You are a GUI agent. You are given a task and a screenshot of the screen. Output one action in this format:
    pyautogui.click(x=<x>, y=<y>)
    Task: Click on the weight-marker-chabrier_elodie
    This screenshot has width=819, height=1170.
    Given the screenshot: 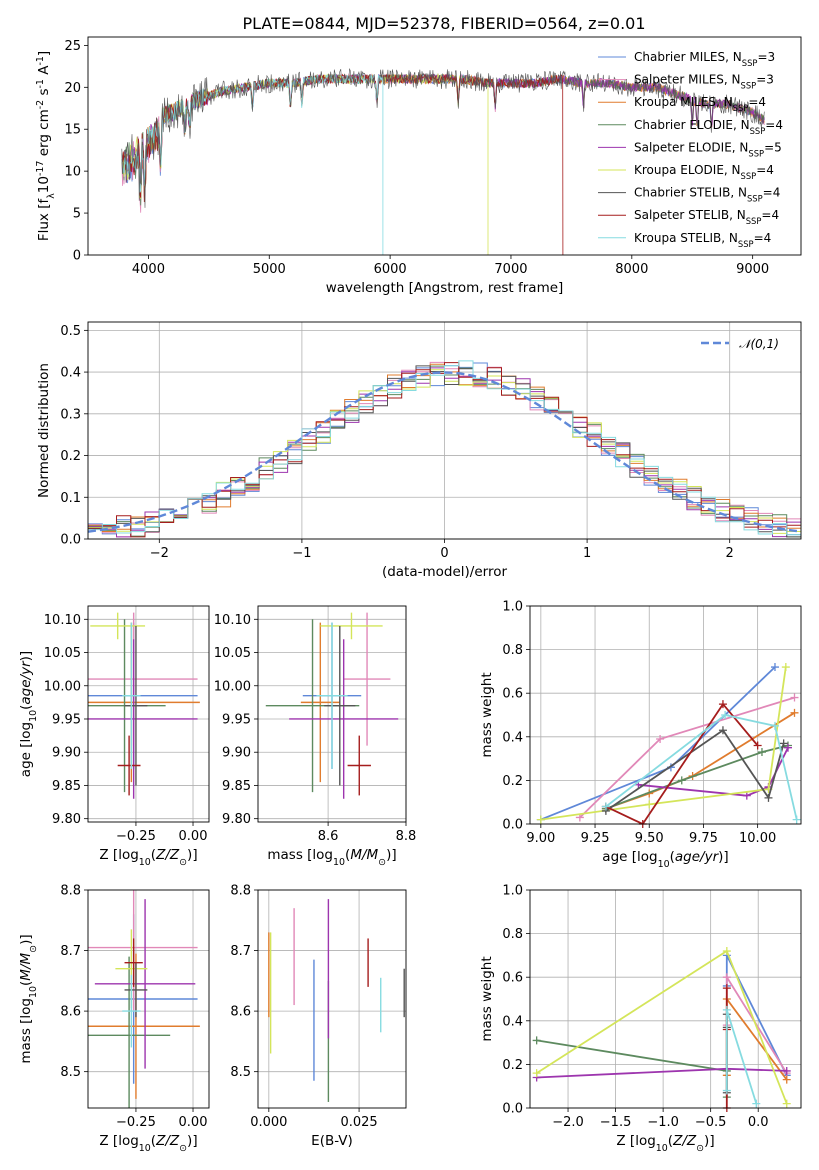 What is the action you would take?
    pyautogui.click(x=761, y=752)
    